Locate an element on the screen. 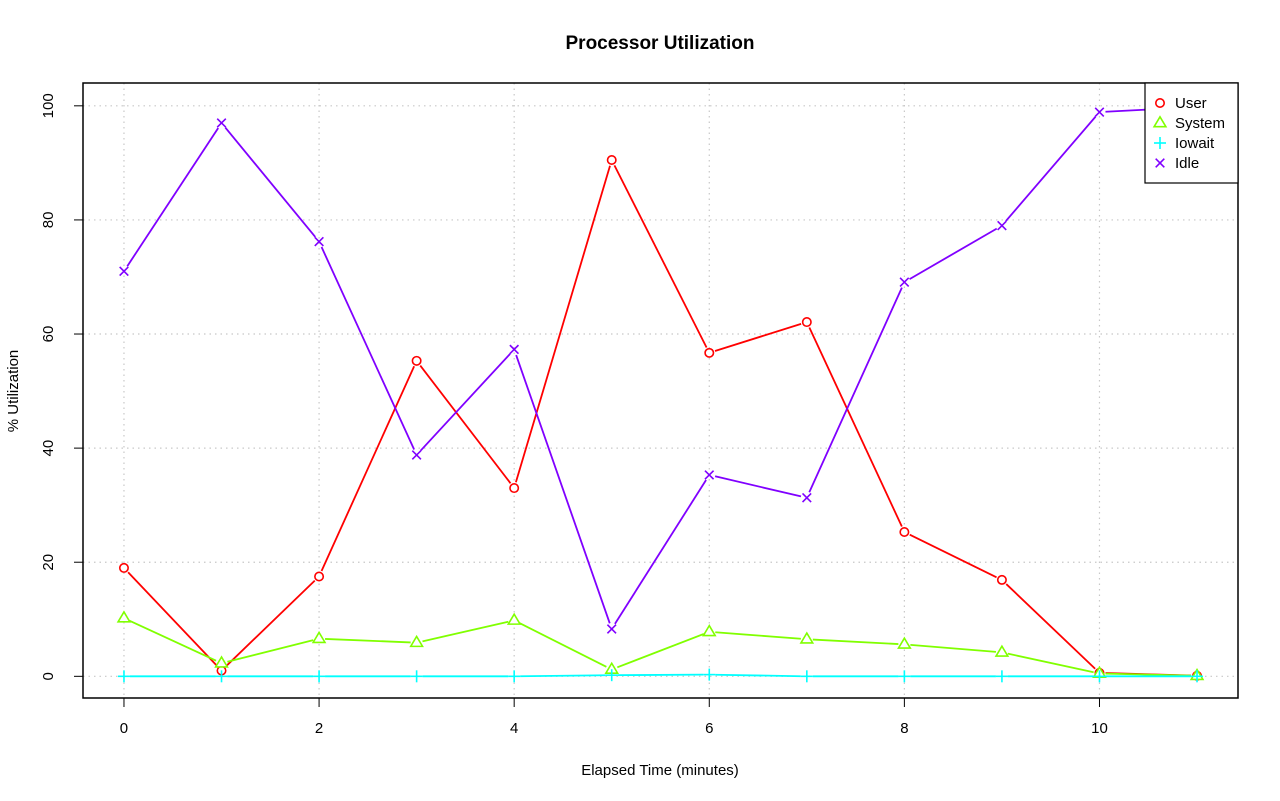  legend-system-marker is located at coordinates (1160, 121).